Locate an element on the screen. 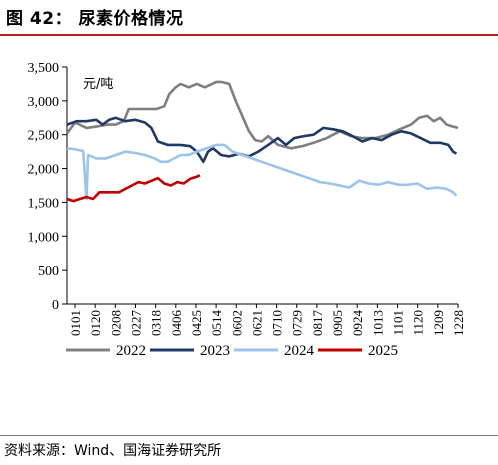 Image resolution: width=498 pixels, height=465 pixels. legend: 2022 2023 2024 2025 is located at coordinates (232, 351).